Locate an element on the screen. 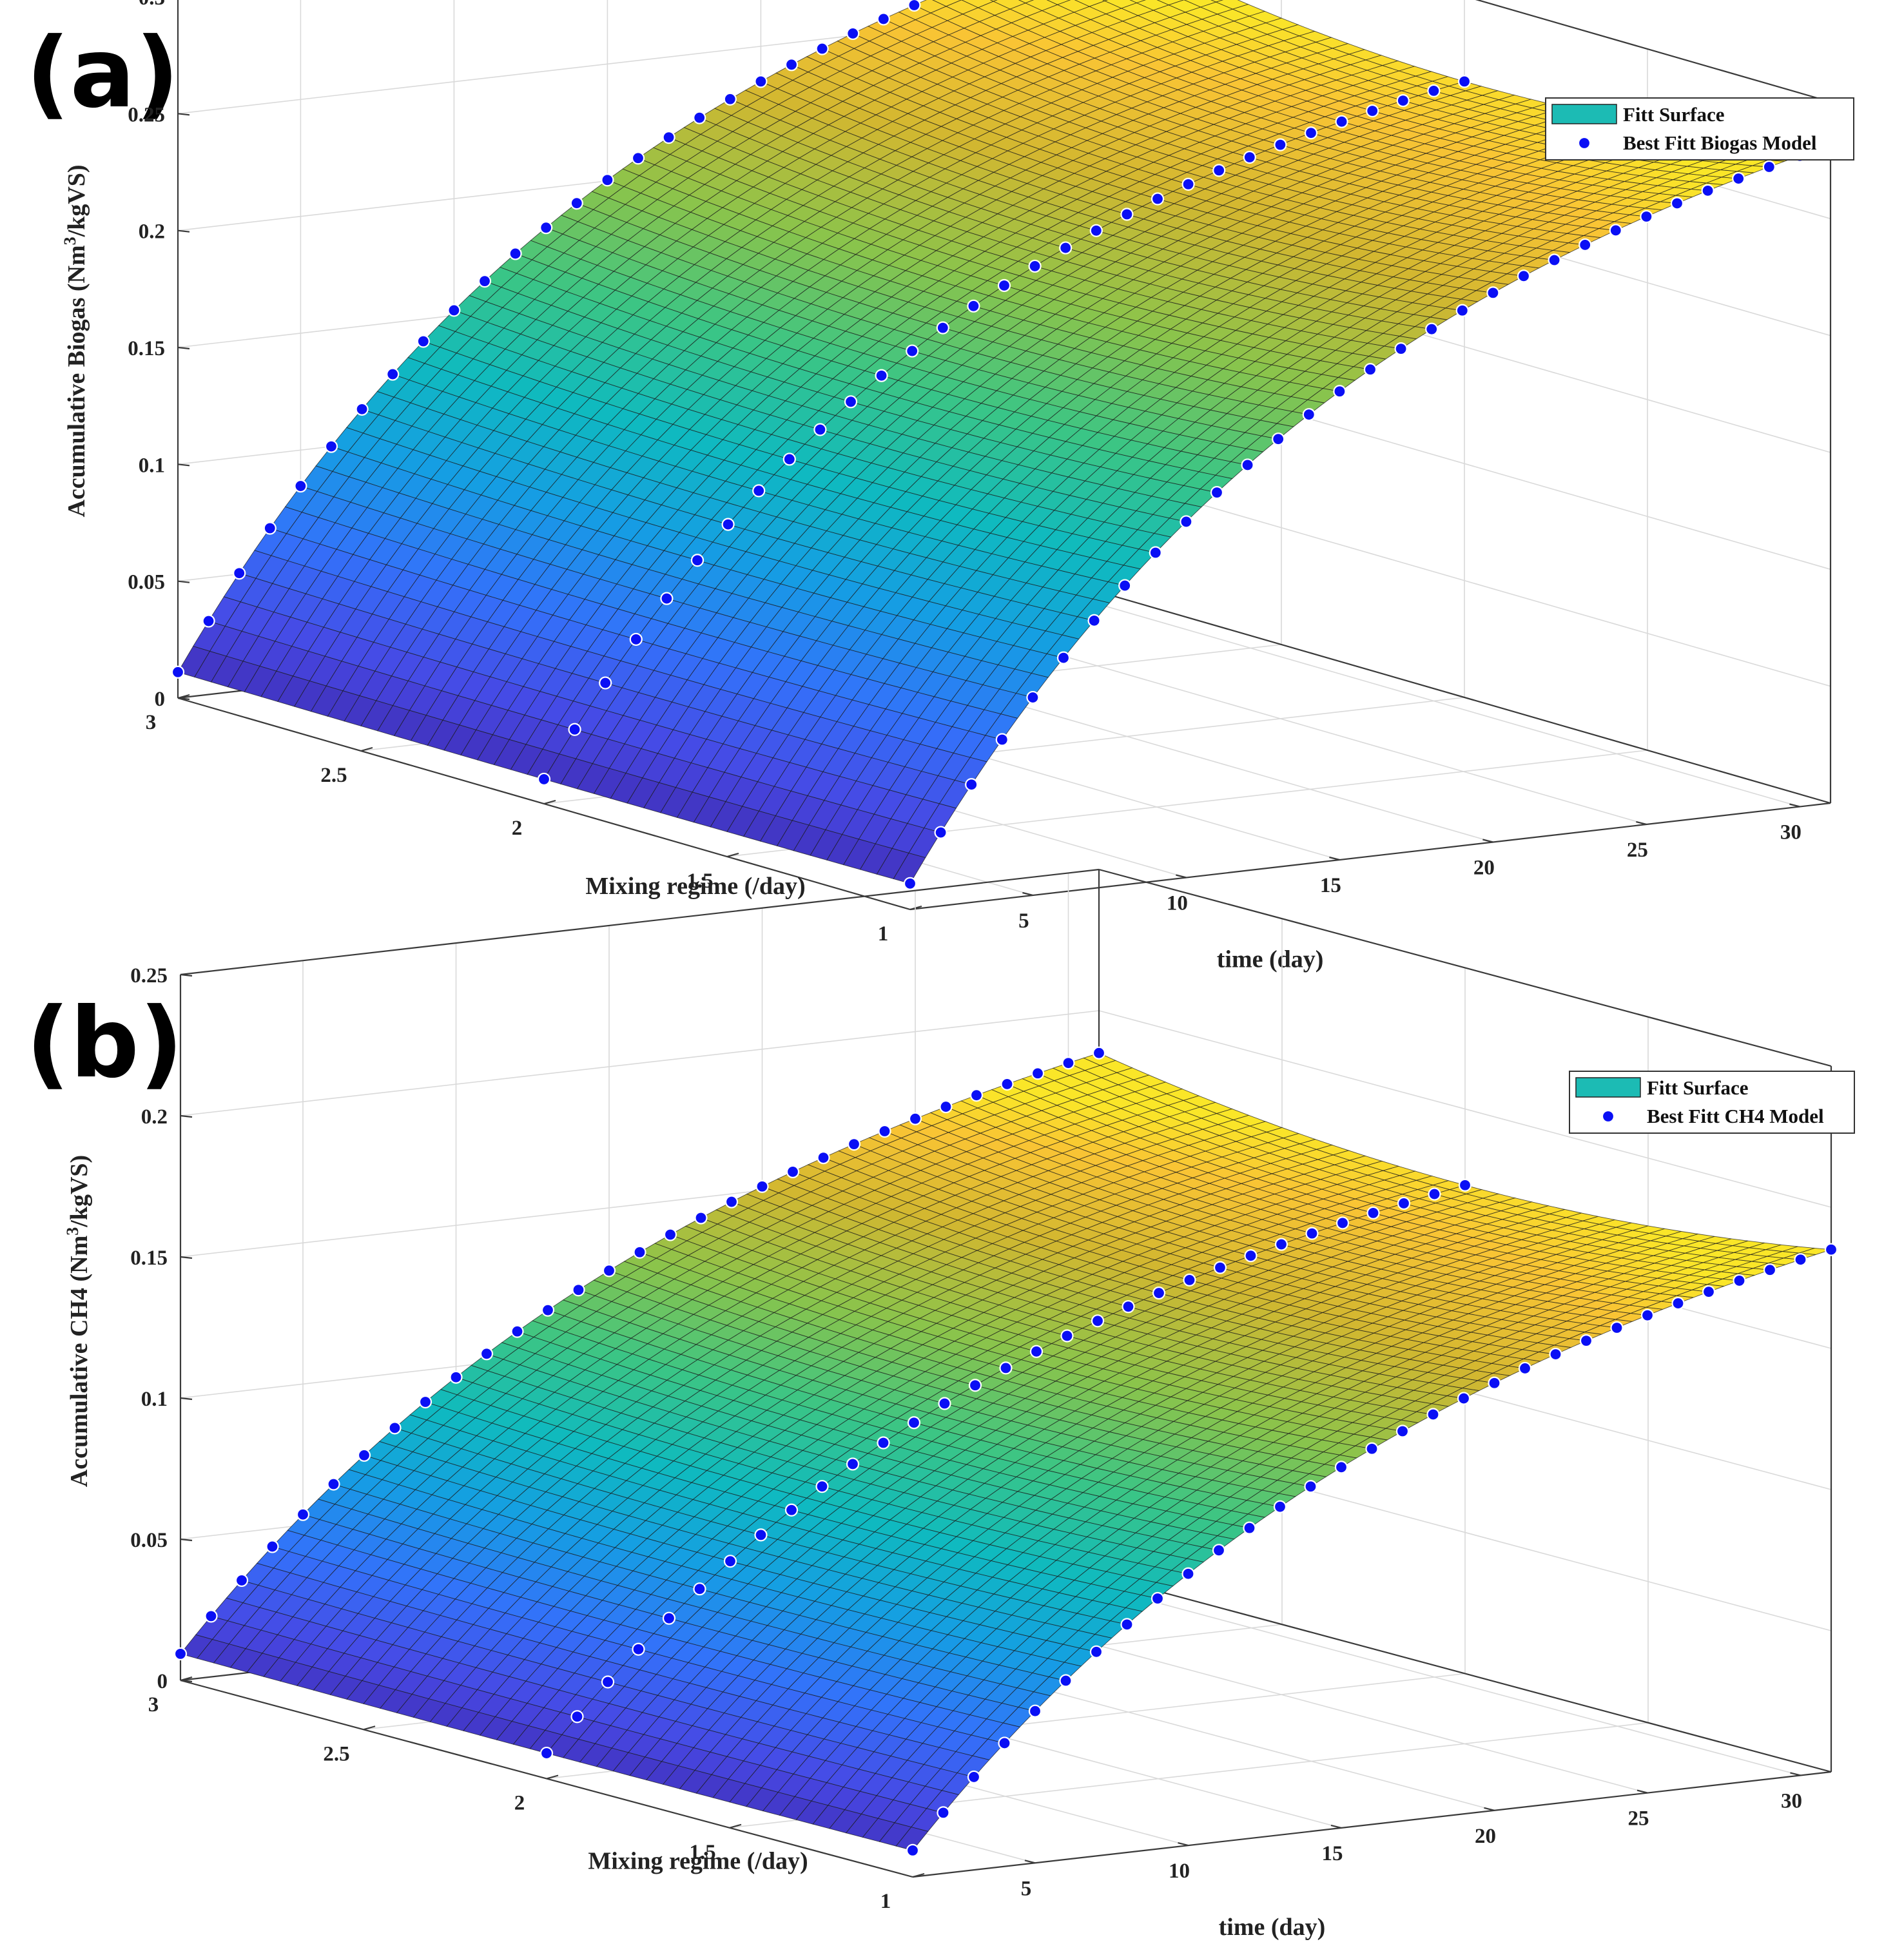  panel-a-z-label-end: /kgVS) is located at coordinates (76, 200).